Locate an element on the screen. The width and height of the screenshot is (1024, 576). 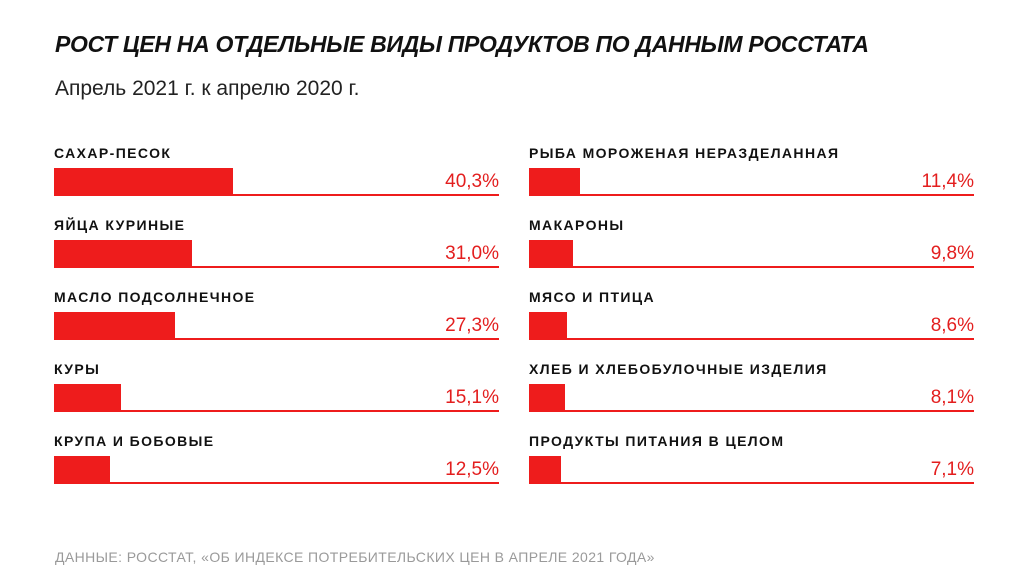
bar-row: ПРОДУКТЫ ПИТАНИЯ В ЦЕЛОМ 7,1% is located at coordinates (751, 464).